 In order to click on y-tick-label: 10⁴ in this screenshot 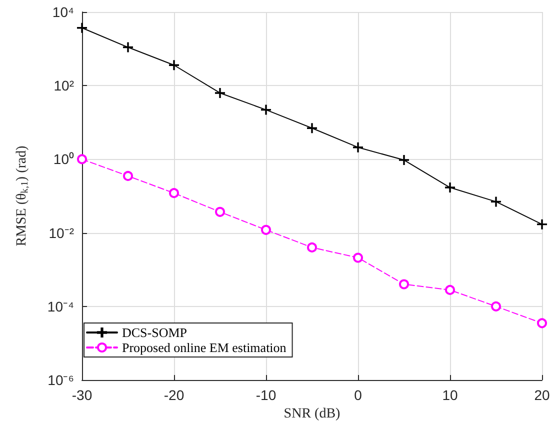, I will do `click(63, 12)`.